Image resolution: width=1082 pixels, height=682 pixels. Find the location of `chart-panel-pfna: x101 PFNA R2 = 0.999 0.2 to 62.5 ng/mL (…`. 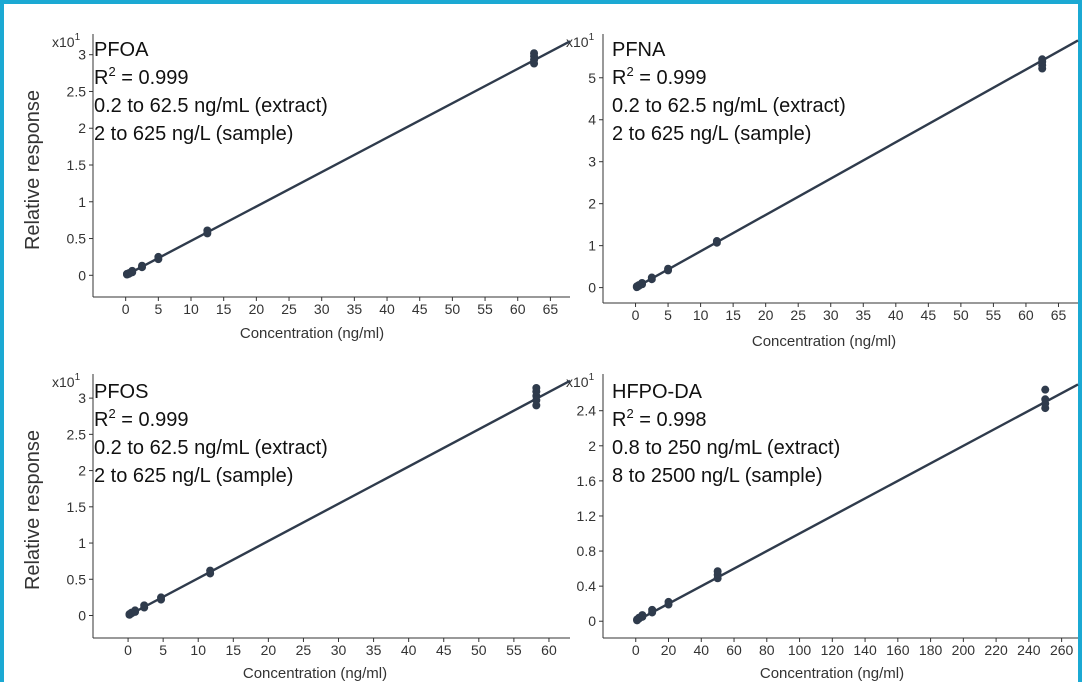

chart-panel-pfna: x101 PFNA R2 = 0.999 0.2 to 62.5 ng/mL (… is located at coordinates (731, 191).